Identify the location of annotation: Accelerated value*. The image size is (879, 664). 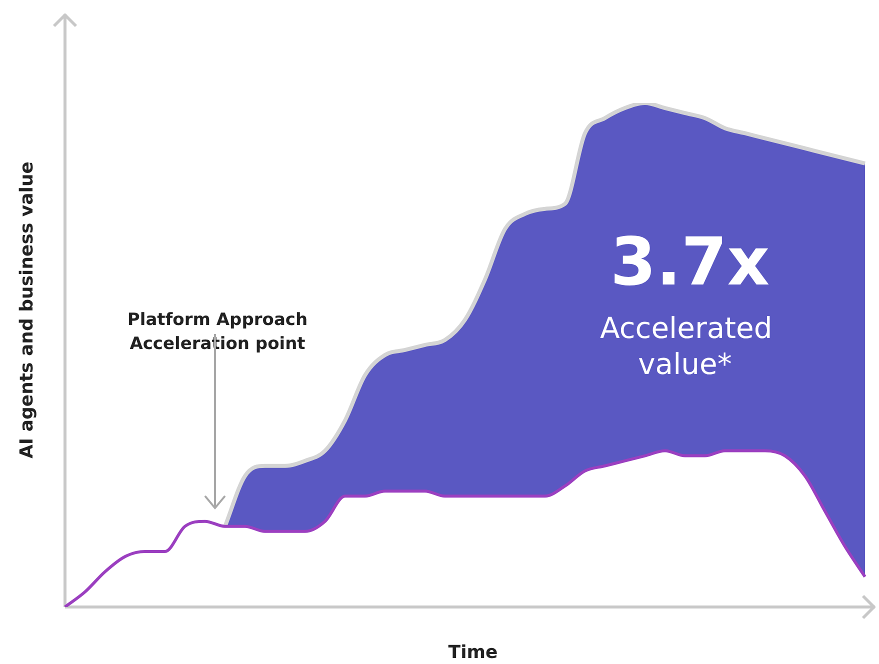
(686, 346).